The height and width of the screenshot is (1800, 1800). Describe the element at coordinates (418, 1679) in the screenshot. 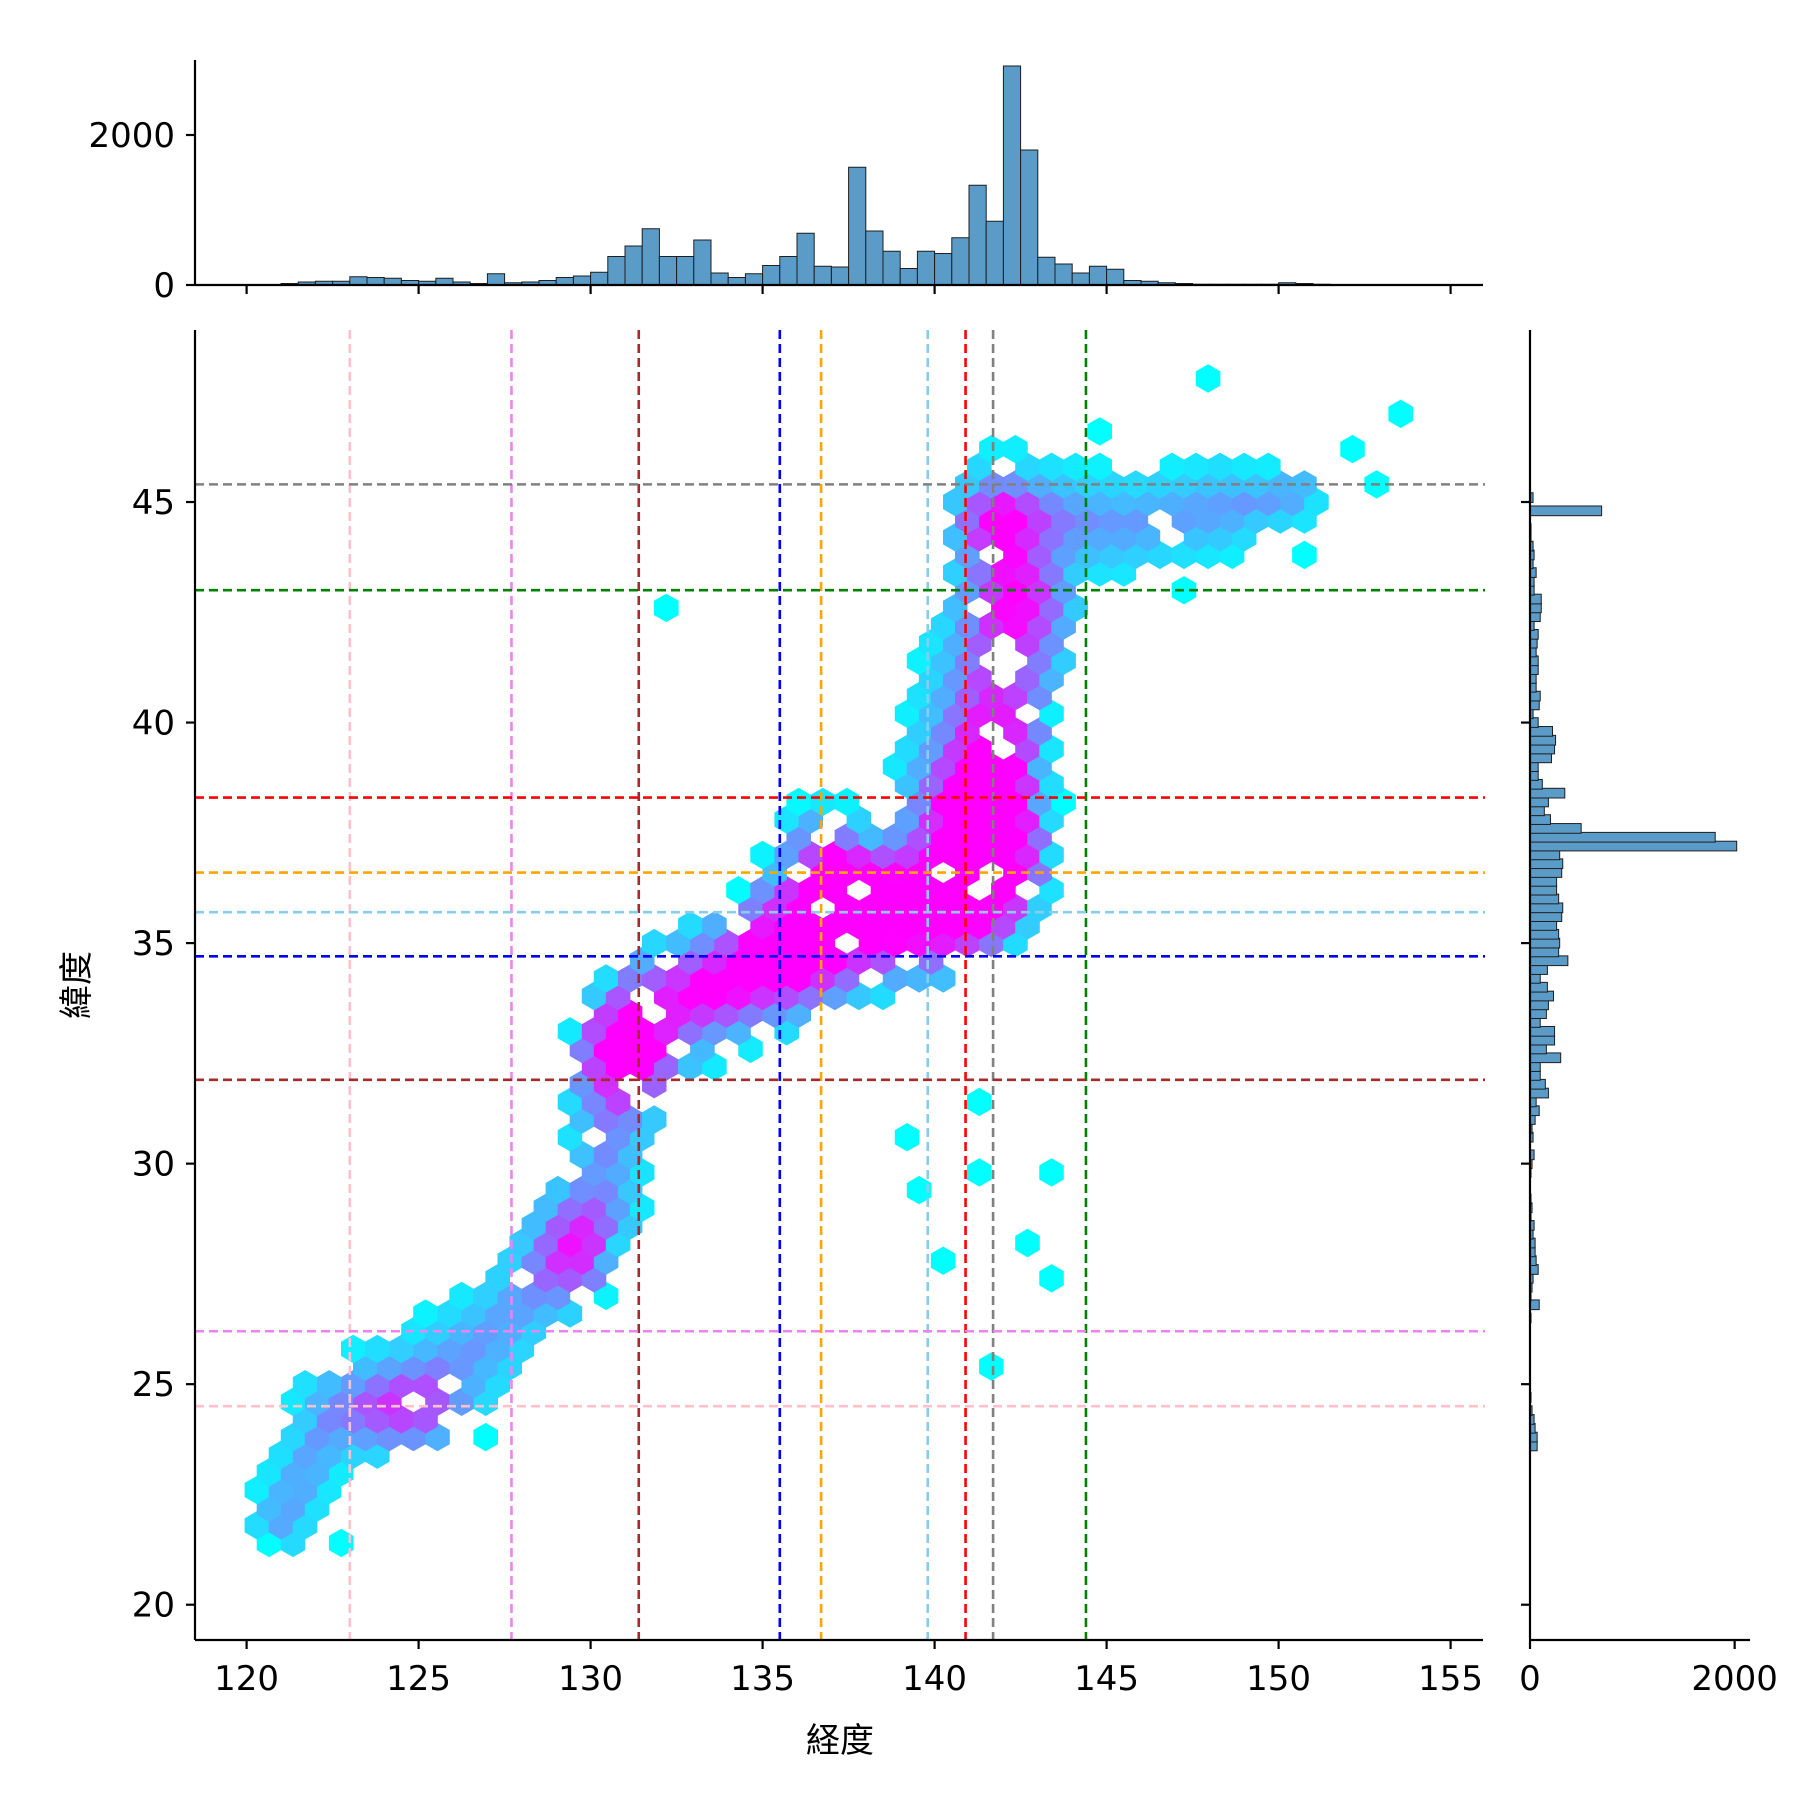

I see `x-tick-label: 125` at that location.